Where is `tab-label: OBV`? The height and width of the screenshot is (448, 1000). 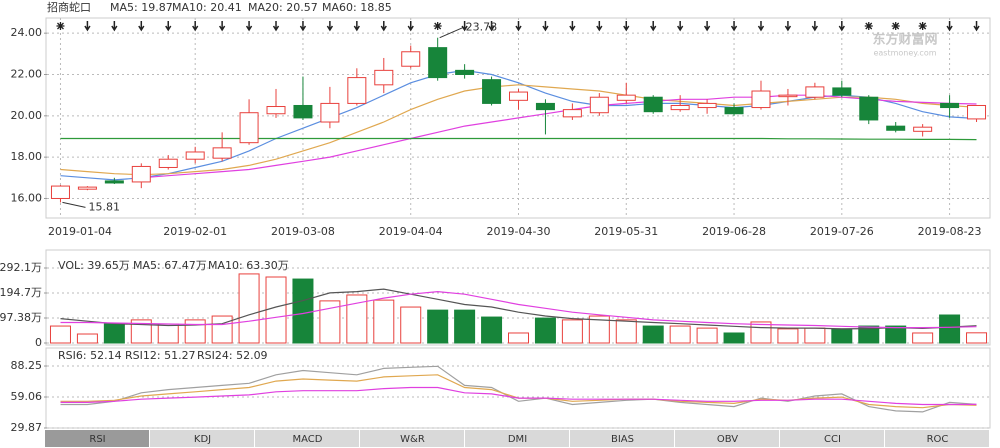
tab-label: OBV is located at coordinates (727, 439).